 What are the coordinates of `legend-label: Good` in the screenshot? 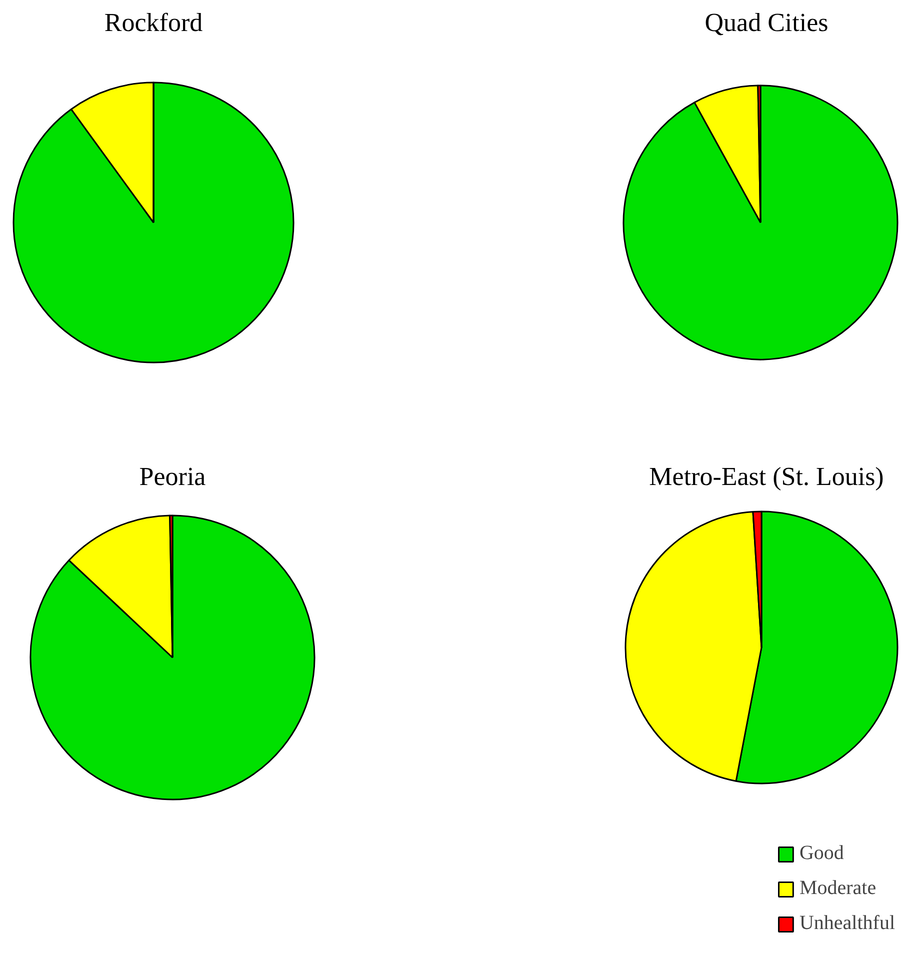 It's located at (821, 853).